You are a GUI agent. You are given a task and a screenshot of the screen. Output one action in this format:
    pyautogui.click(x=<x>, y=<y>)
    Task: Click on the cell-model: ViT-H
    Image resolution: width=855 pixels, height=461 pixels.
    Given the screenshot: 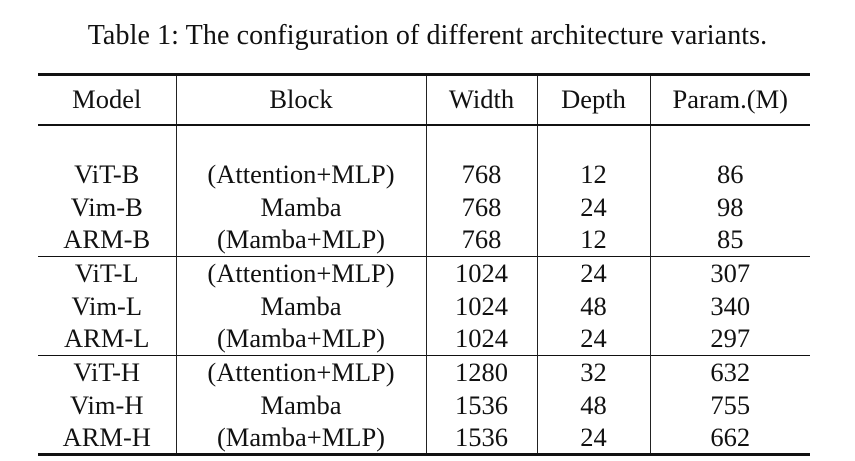 What is the action you would take?
    pyautogui.click(x=107, y=372)
    